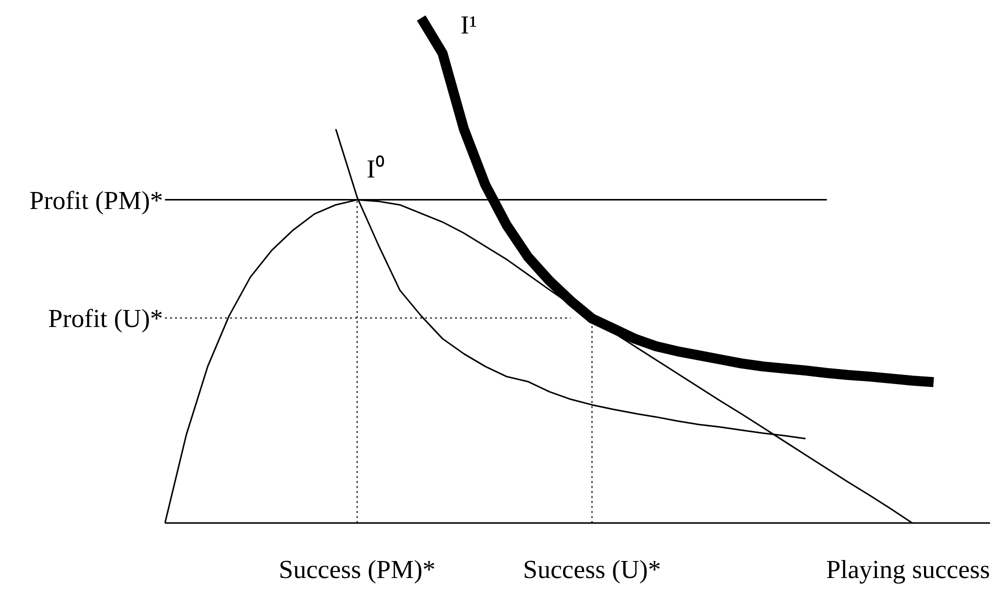  Describe the element at coordinates (375, 169) in the screenshot. I see `series-label: I⁰` at that location.